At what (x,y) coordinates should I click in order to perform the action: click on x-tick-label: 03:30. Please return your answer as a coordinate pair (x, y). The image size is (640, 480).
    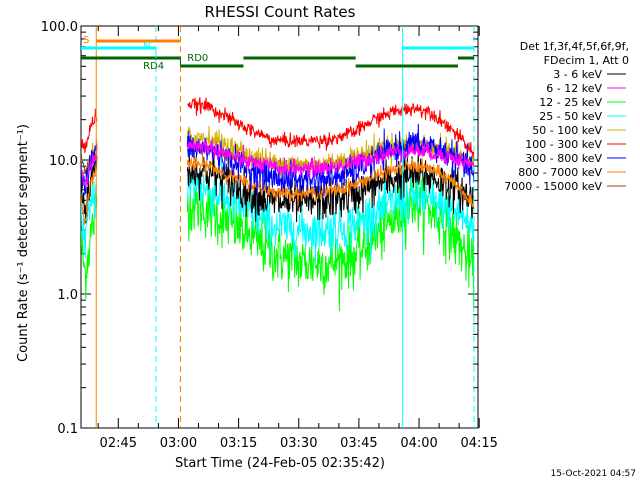
    Looking at the image, I should click on (298, 443).